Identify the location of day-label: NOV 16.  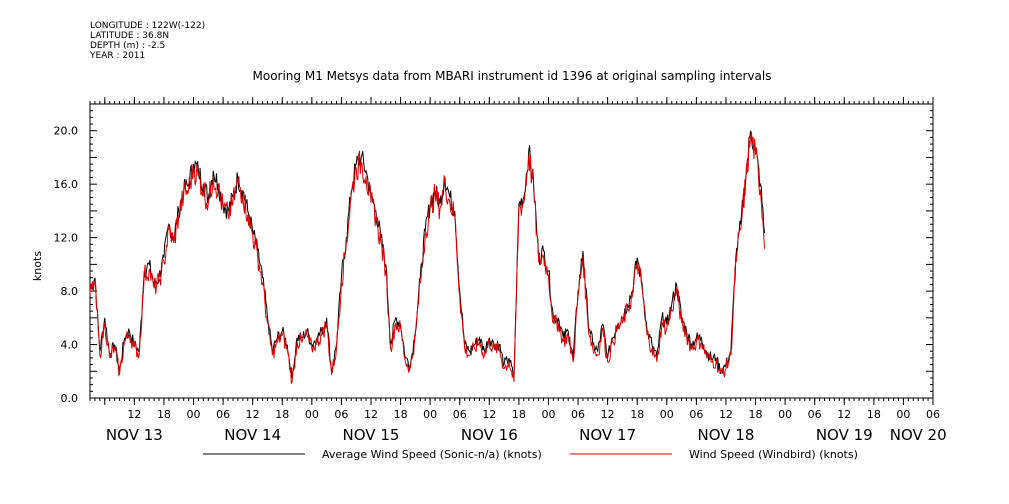
(489, 435).